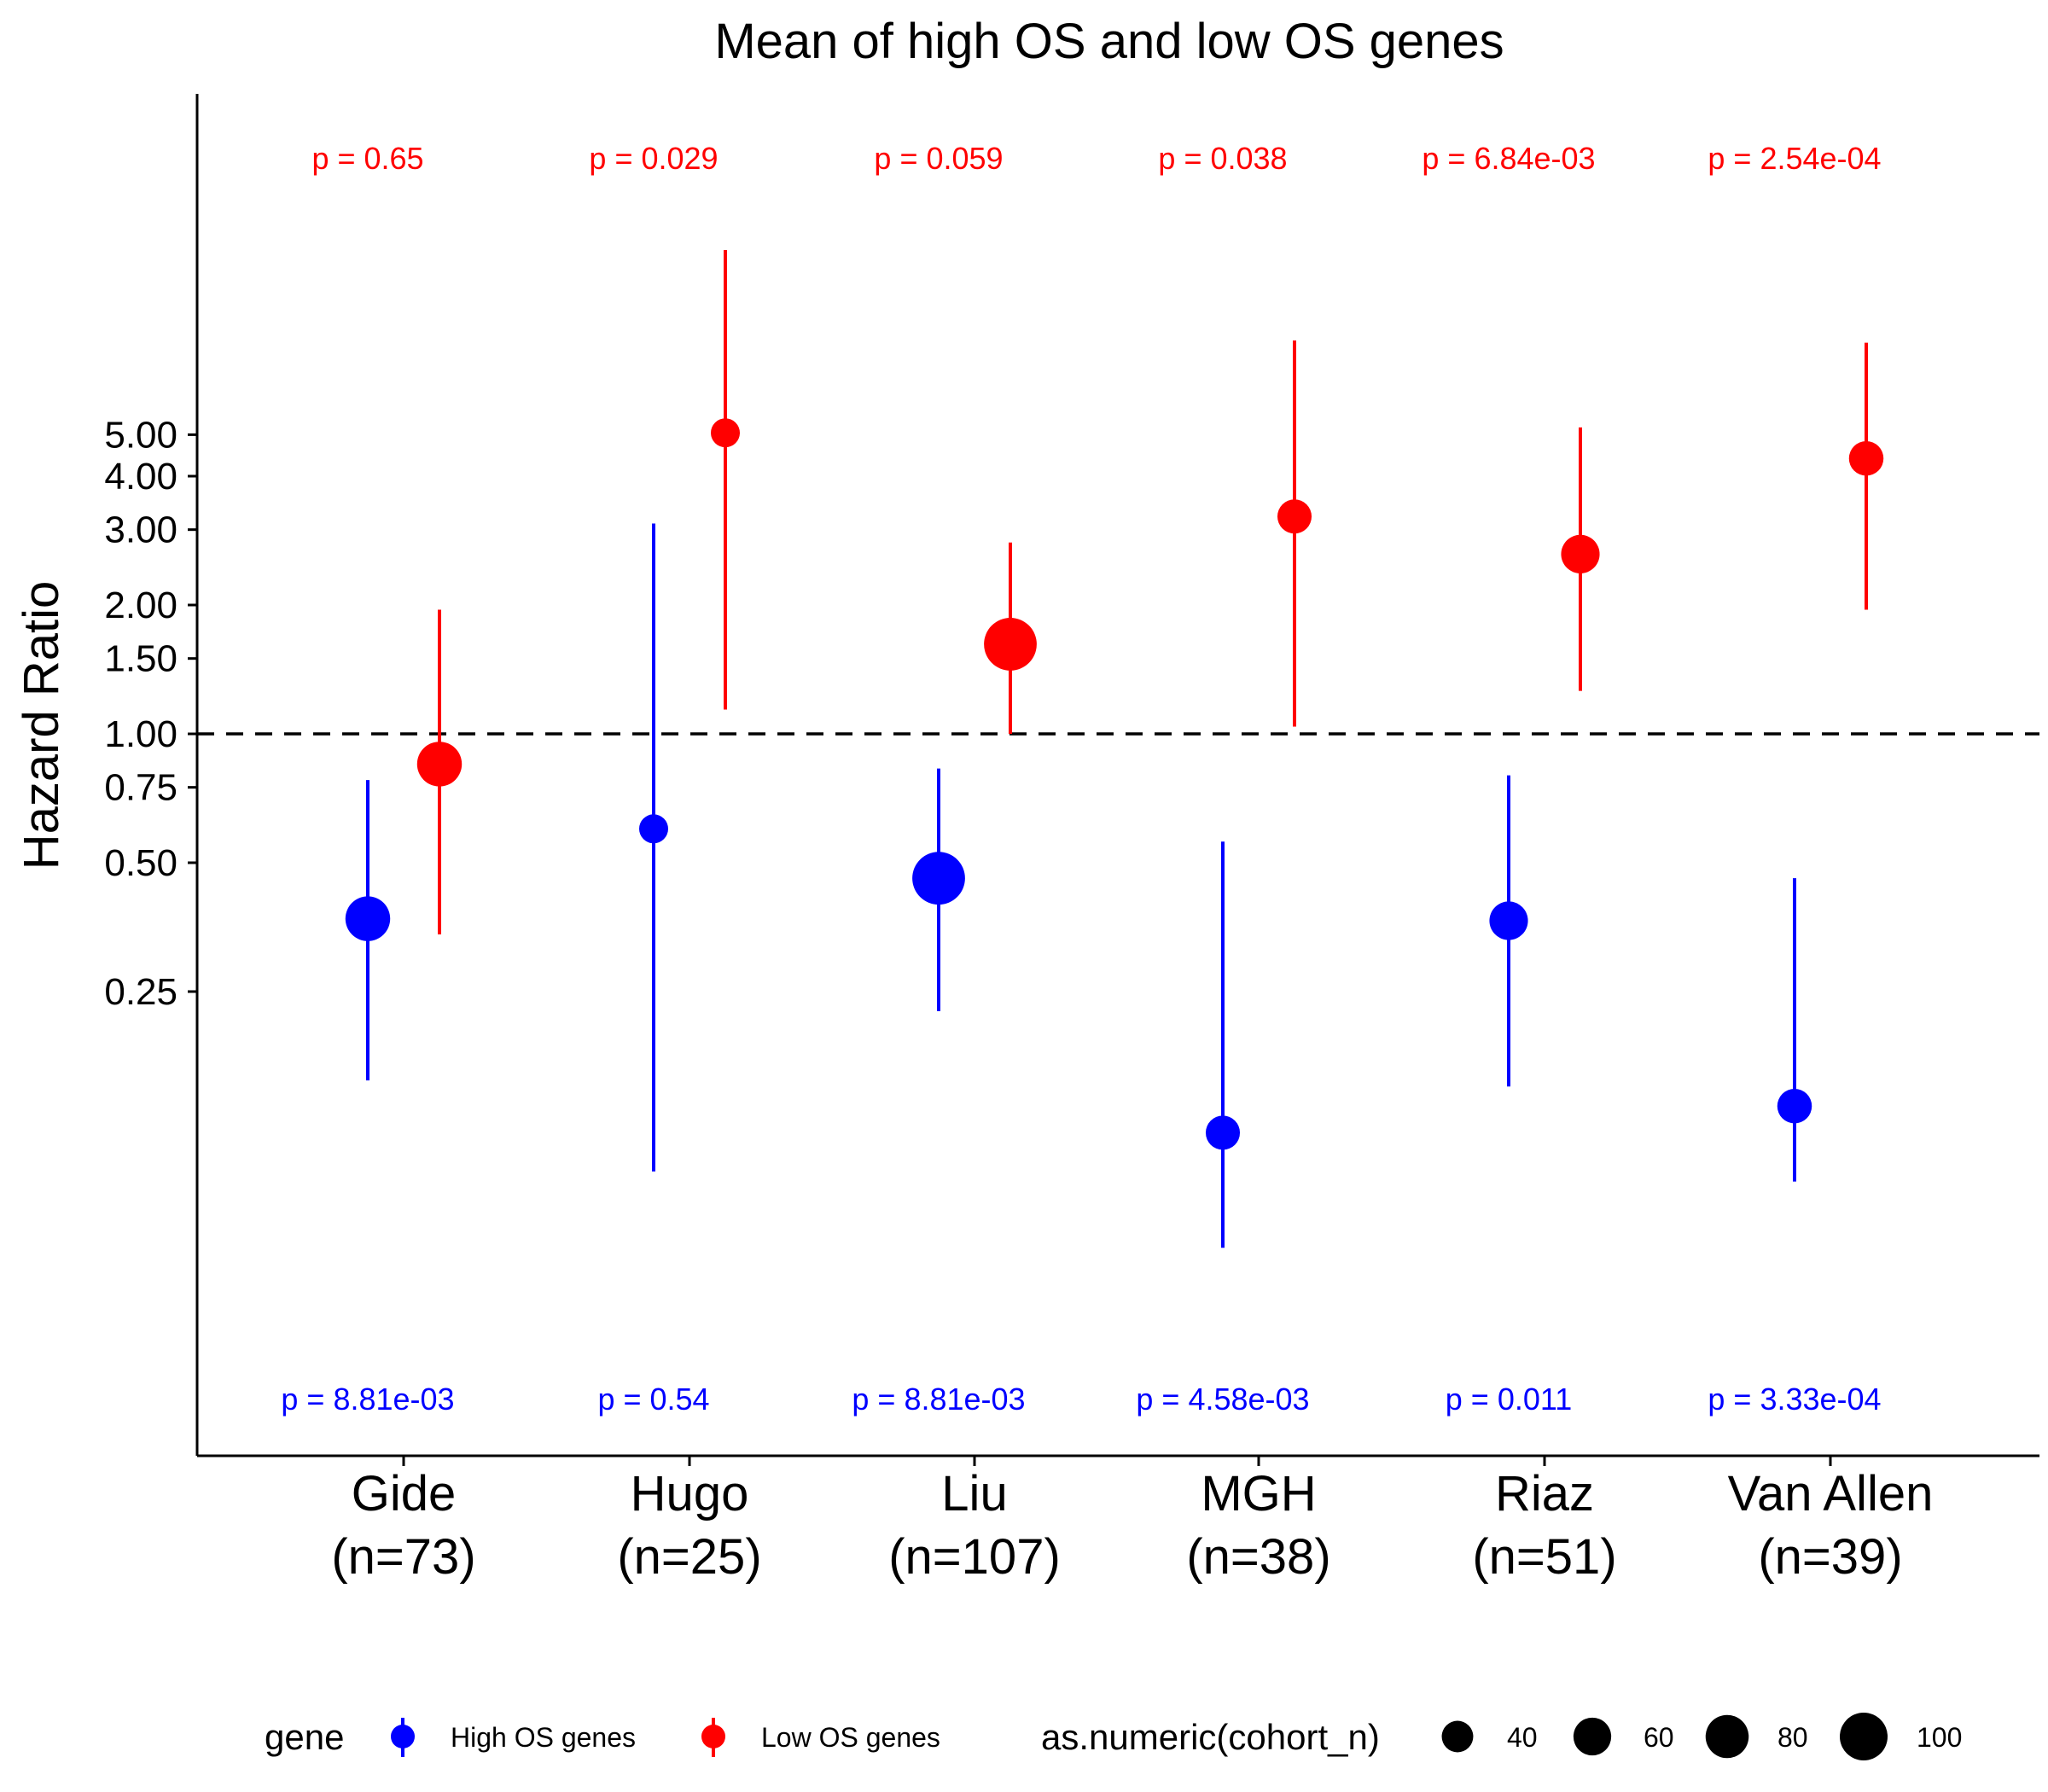 This screenshot has width=2048, height=1792. What do you see at coordinates (1940, 1737) in the screenshot?
I see `legend-size-label: 100` at bounding box center [1940, 1737].